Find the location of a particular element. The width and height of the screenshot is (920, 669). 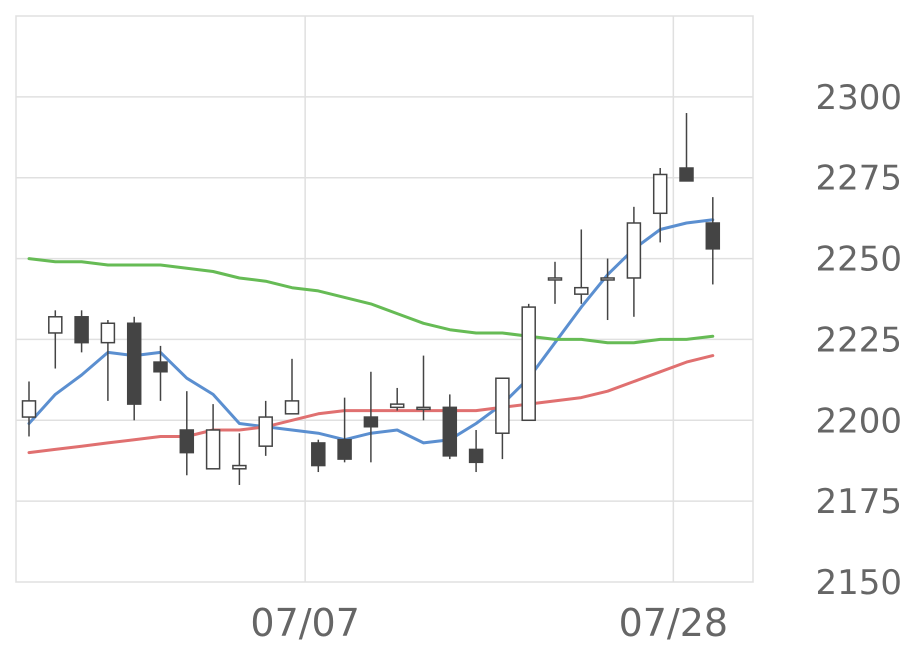

y-tick-label: 2200 is located at coordinates (858, 421).